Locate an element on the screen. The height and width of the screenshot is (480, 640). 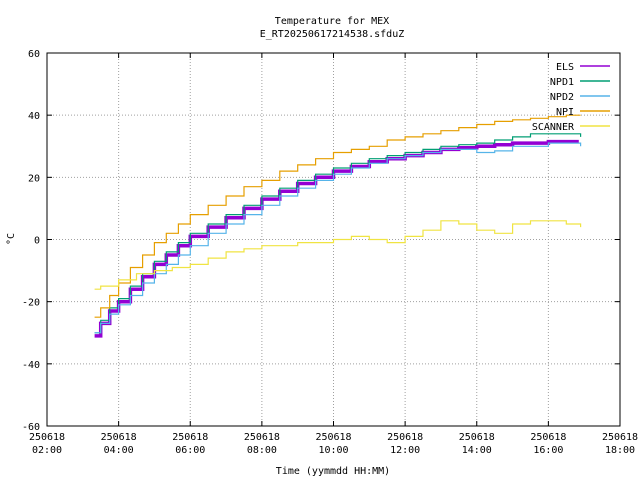
legend-label-scanner: SCANNER is located at coordinates (553, 127).